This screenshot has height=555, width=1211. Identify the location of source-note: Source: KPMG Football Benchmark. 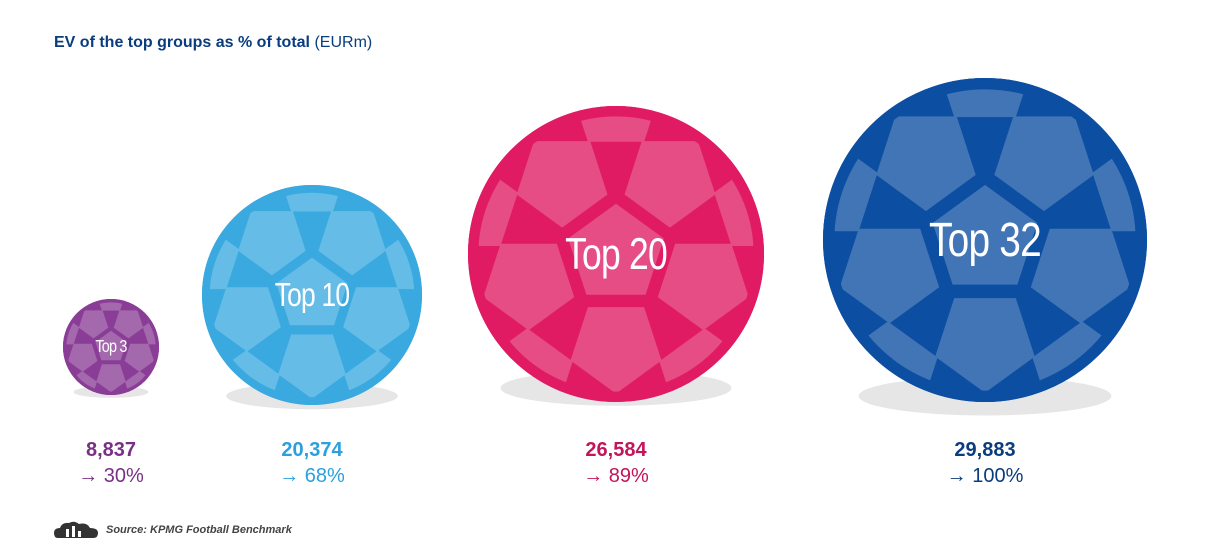
(173, 530).